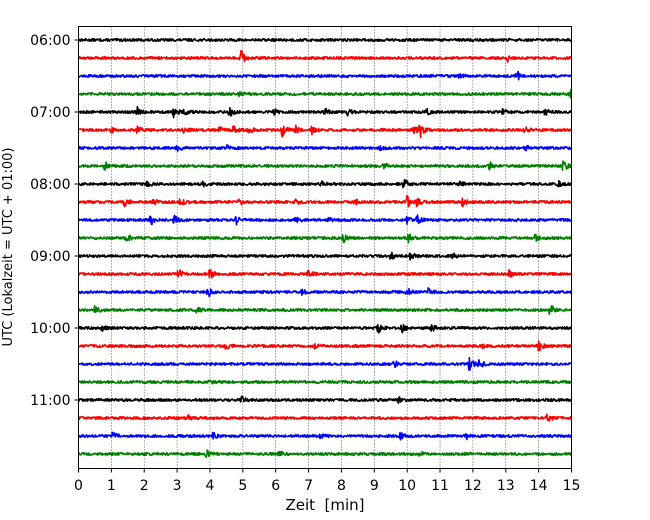 This screenshot has height=520, width=650. What do you see at coordinates (50, 113) in the screenshot?
I see `y-tick-label: 07:00` at bounding box center [50, 113].